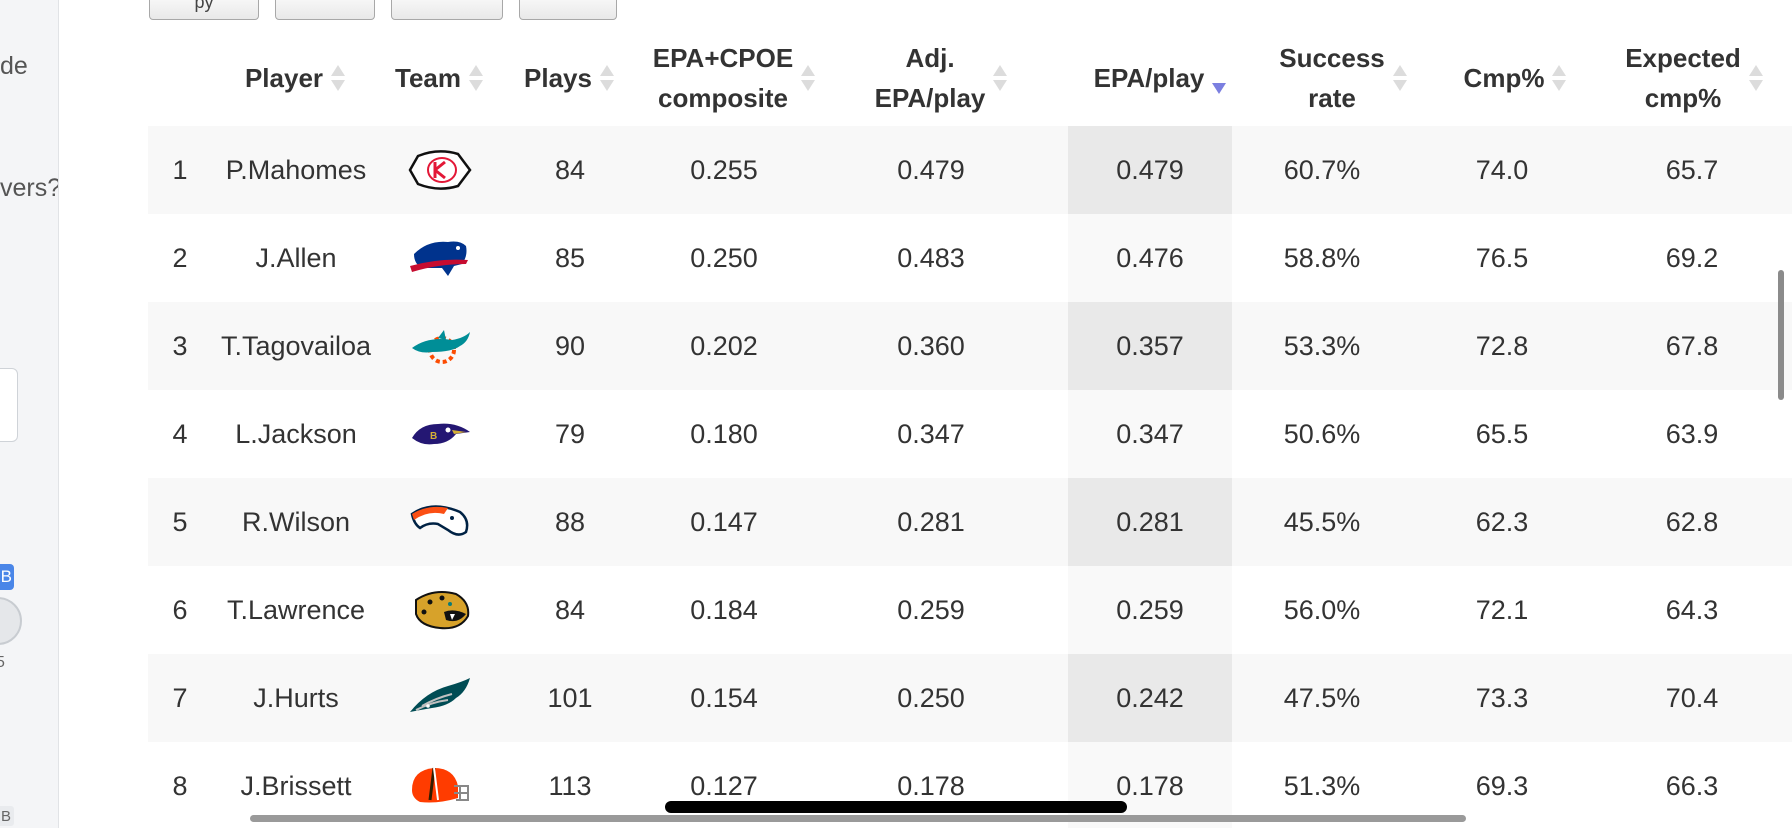 Image resolution: width=1792 pixels, height=828 pixels. I want to click on slider-value-badge: B, so click(7, 577).